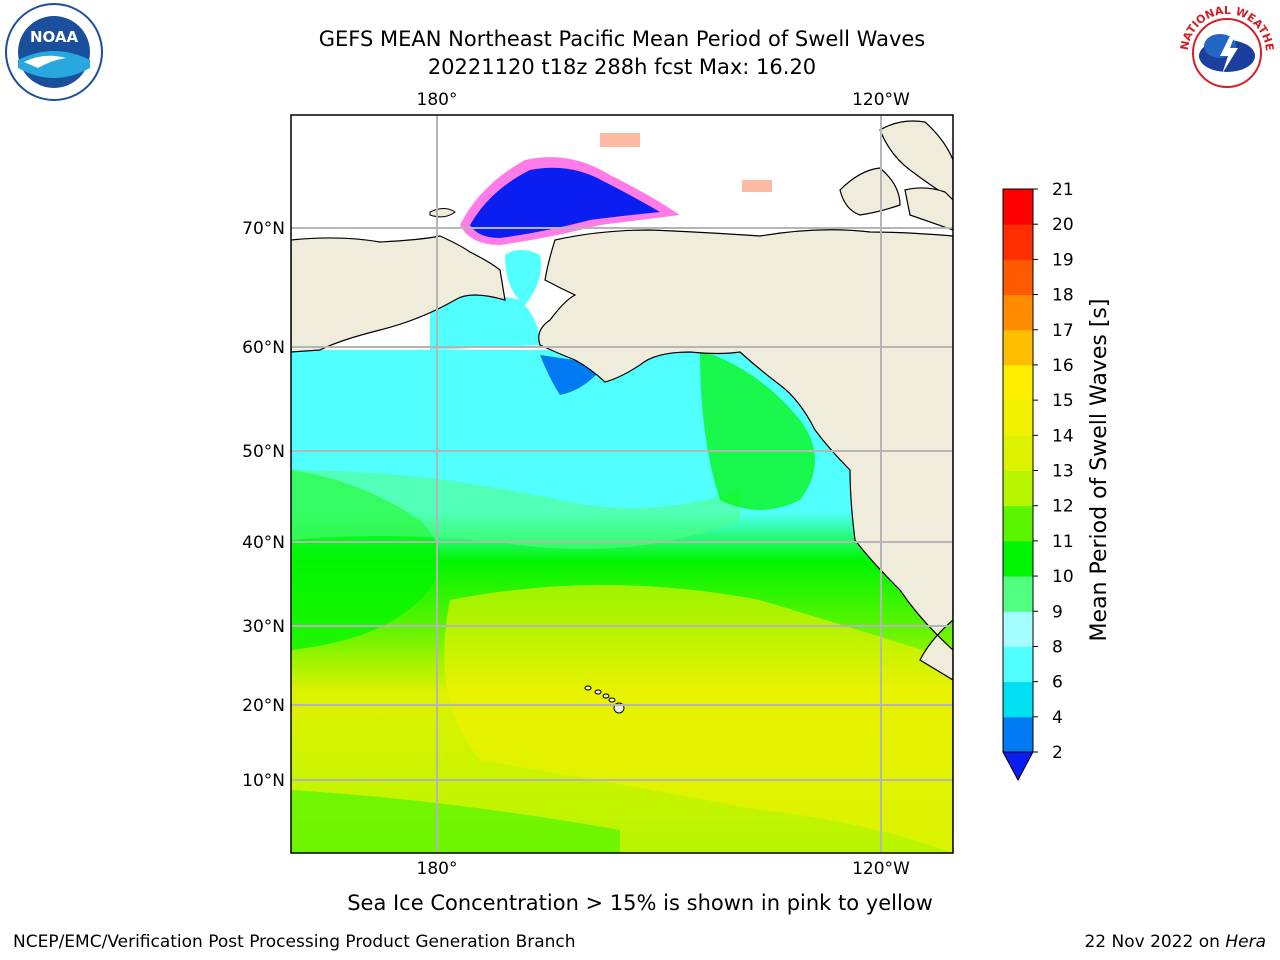  Describe the element at coordinates (1152, 942) in the screenshot. I see `footer-date-text: 22 Nov 2022 on` at that location.